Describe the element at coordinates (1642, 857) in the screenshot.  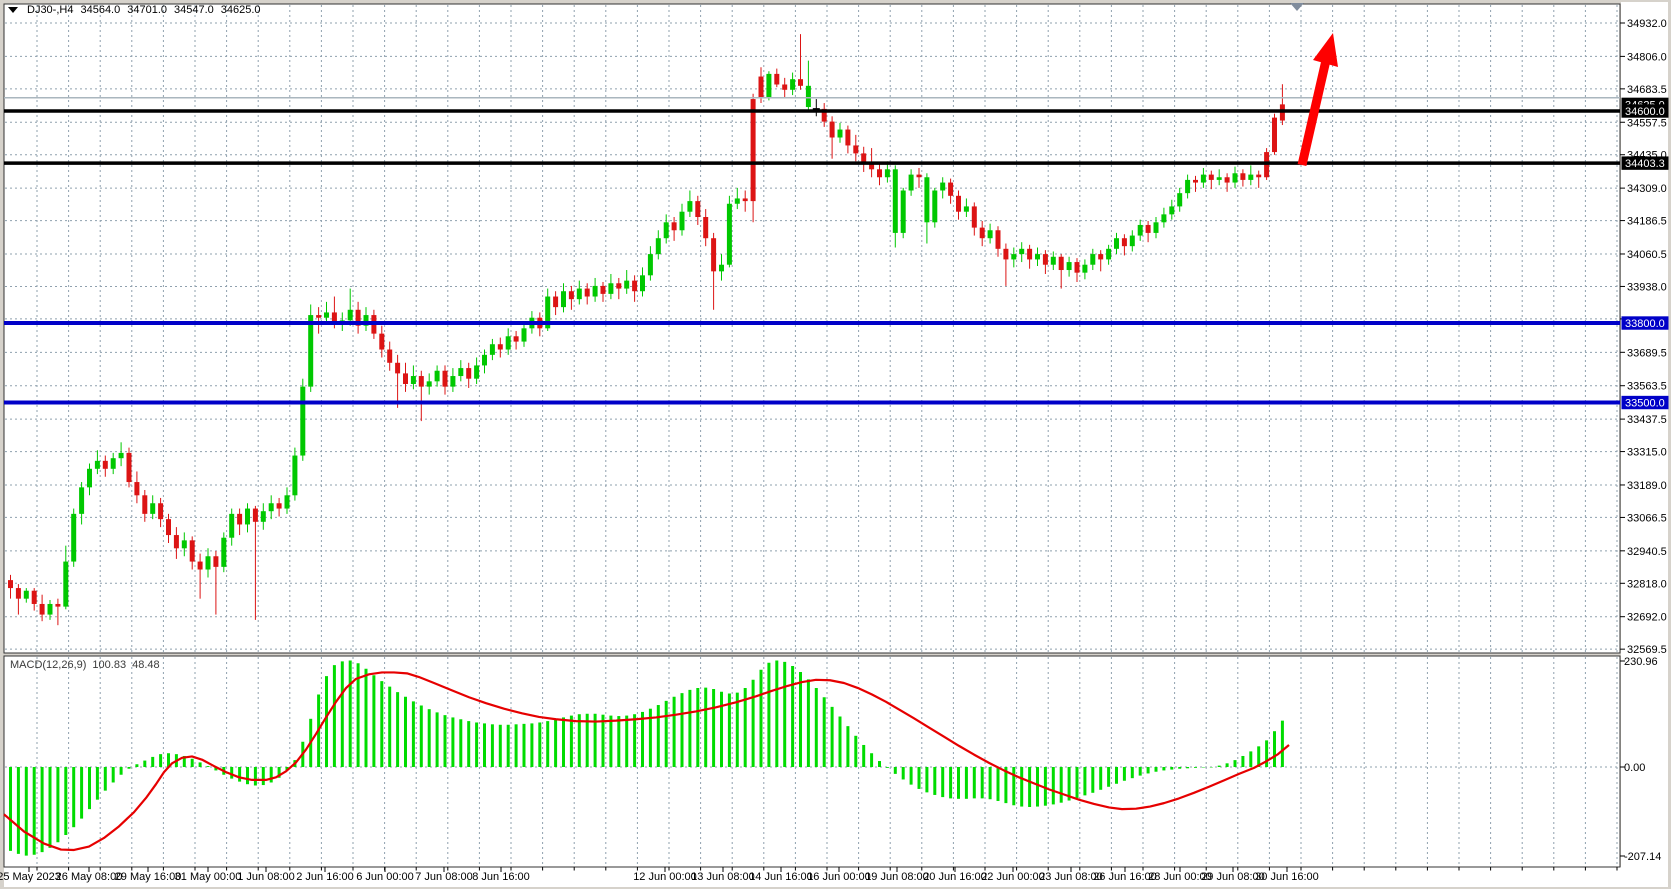
I see `svg-text: -207.14` at that location.